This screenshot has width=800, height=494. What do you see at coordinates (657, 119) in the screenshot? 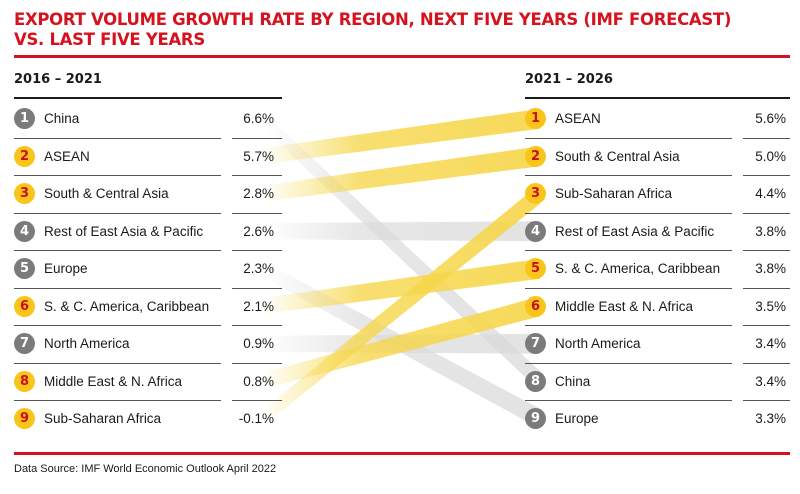
I see `right-row: 1 ASEAN 5.6%` at bounding box center [657, 119].